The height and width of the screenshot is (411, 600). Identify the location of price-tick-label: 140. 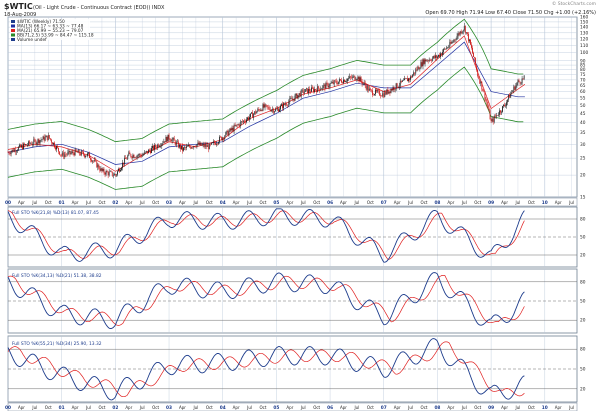
(584, 28).